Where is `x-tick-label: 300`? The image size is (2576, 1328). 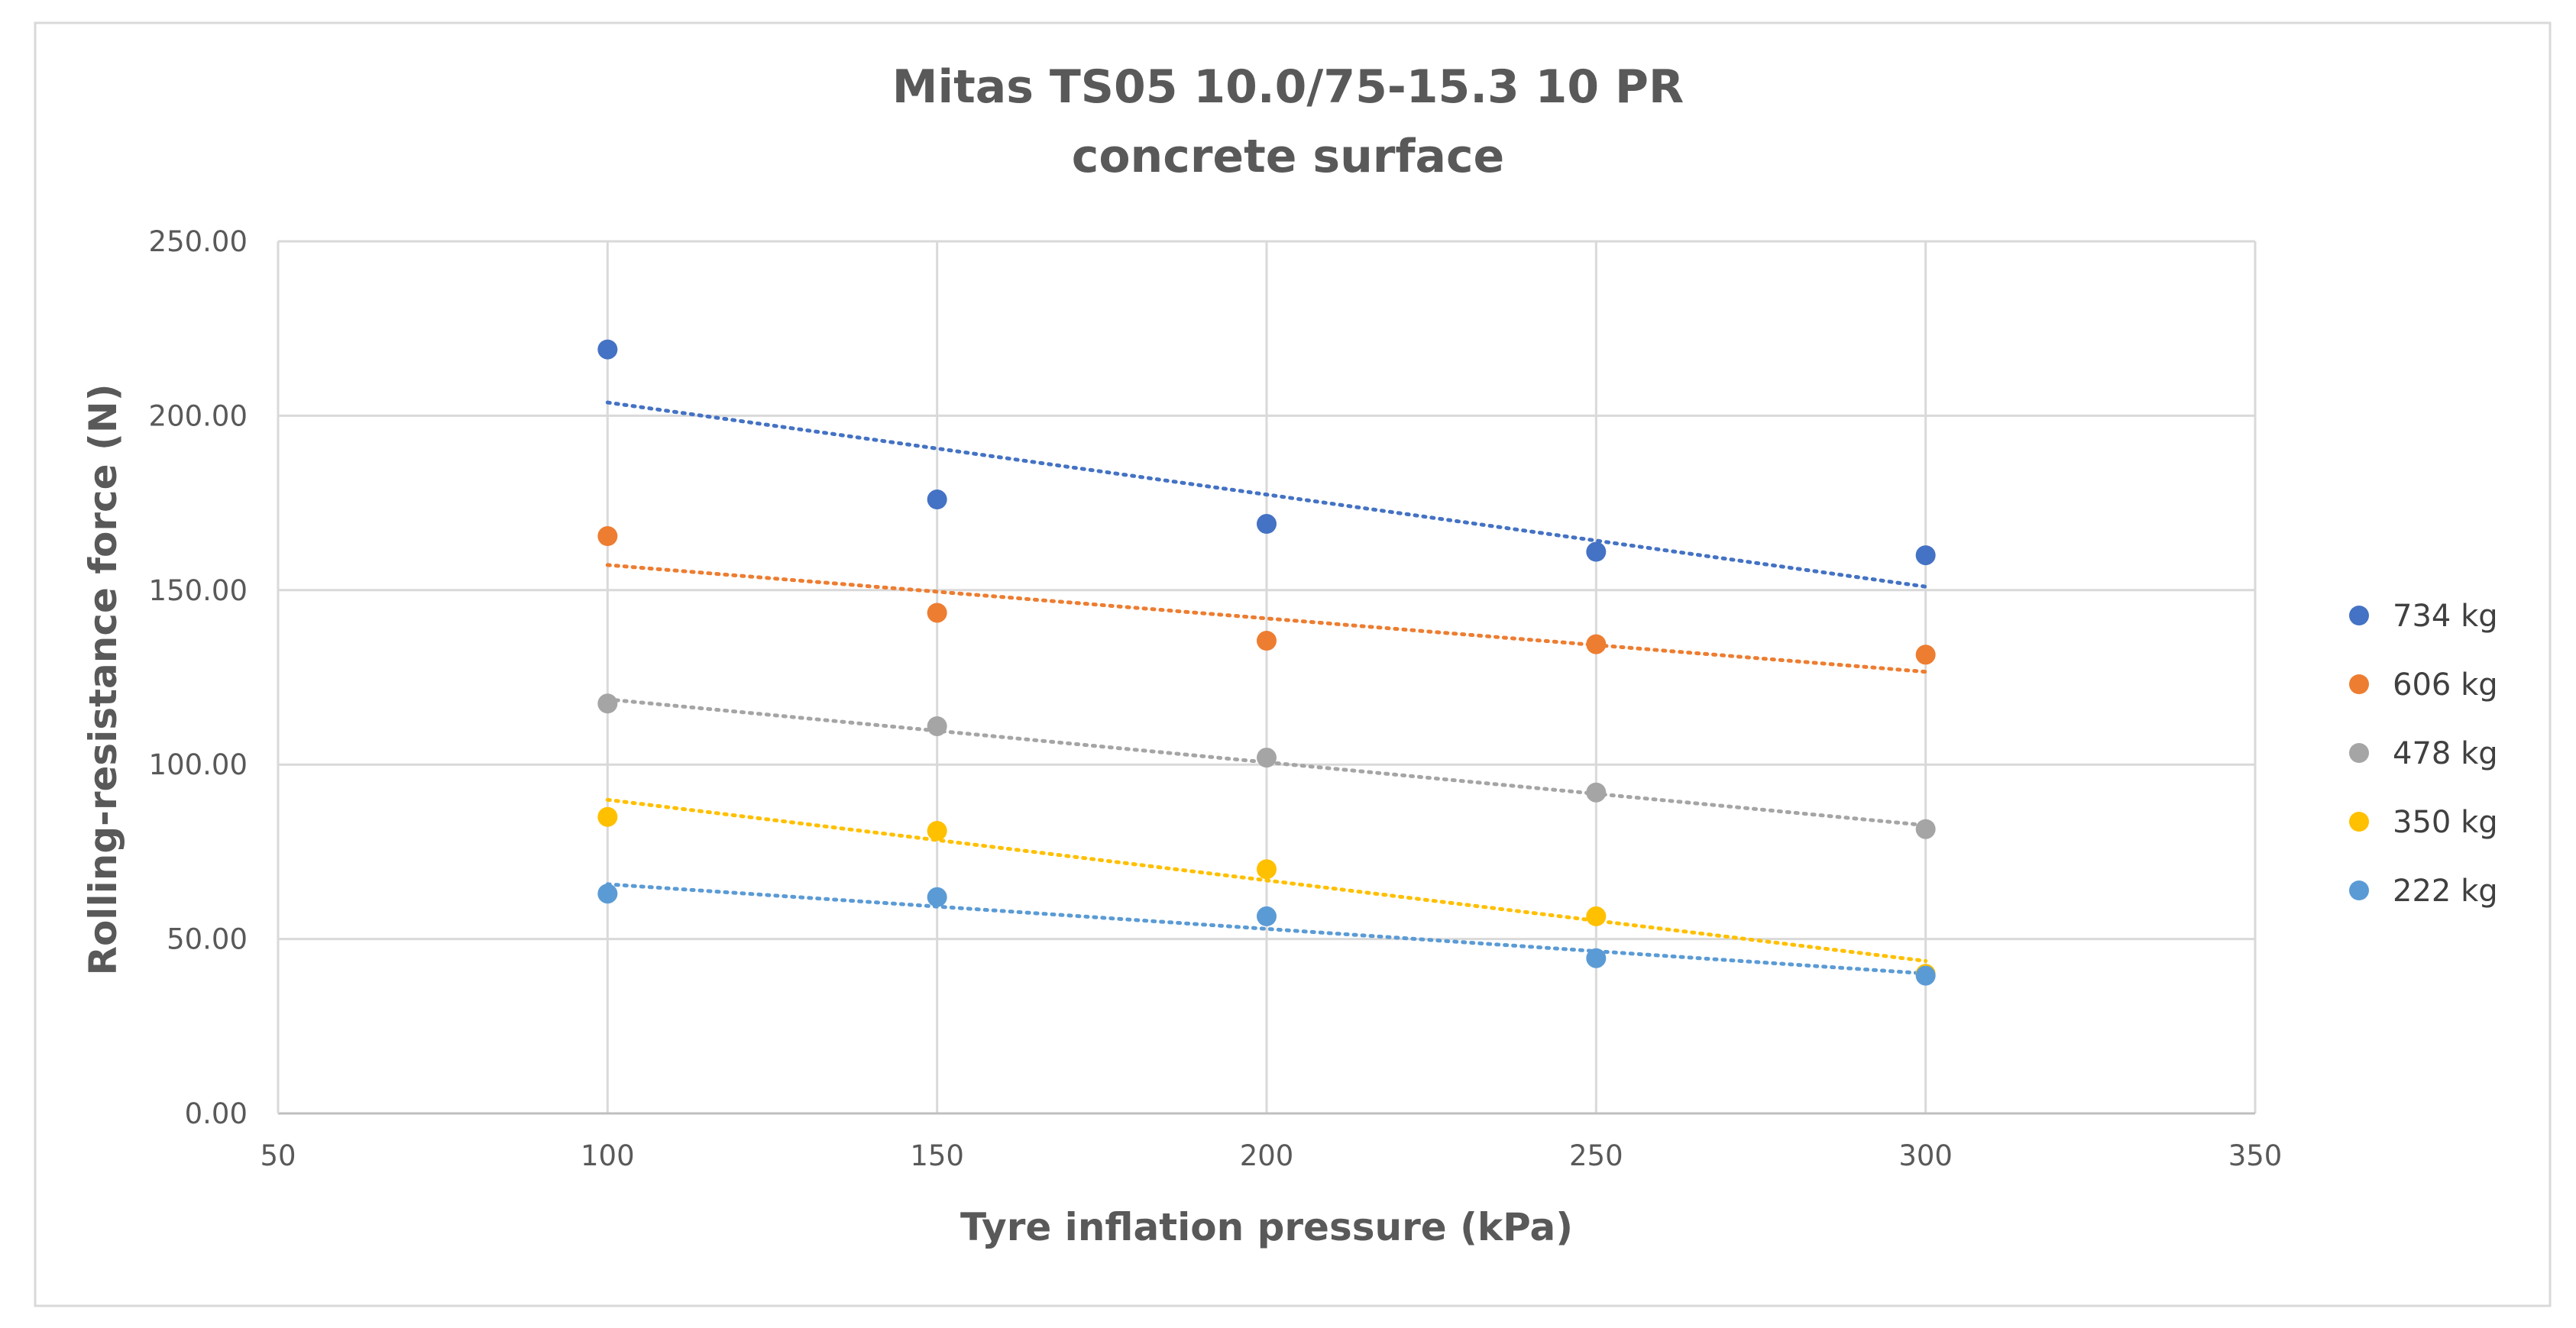
x-tick-label: 300 is located at coordinates (1925, 1155).